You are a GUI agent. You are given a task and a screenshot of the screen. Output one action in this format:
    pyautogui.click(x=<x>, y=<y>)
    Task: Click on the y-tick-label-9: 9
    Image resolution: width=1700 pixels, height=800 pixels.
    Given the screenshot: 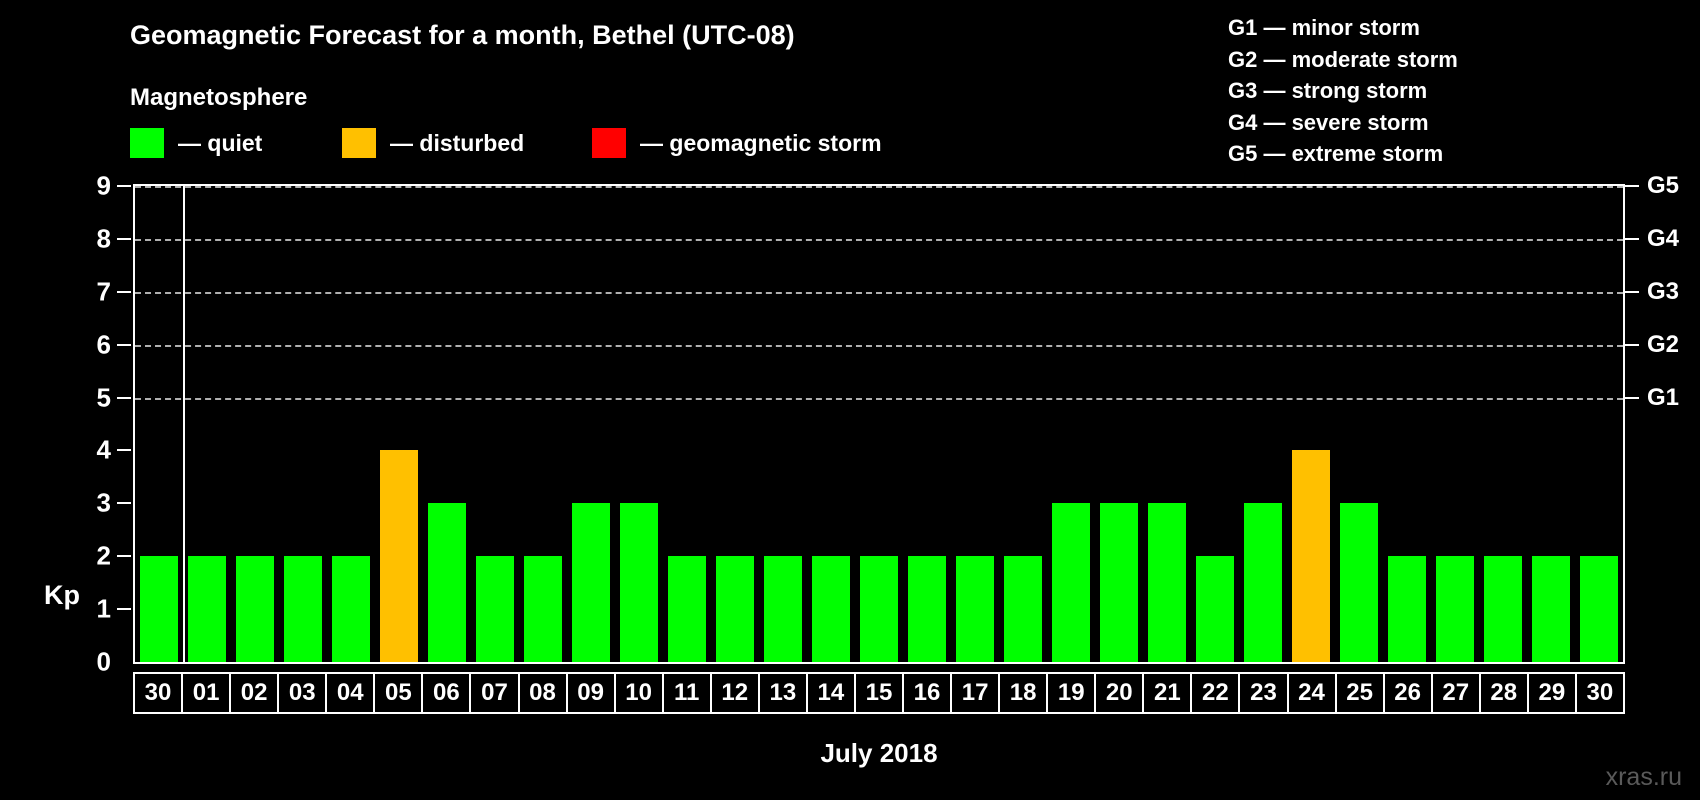 What is the action you would take?
    pyautogui.click(x=103, y=185)
    